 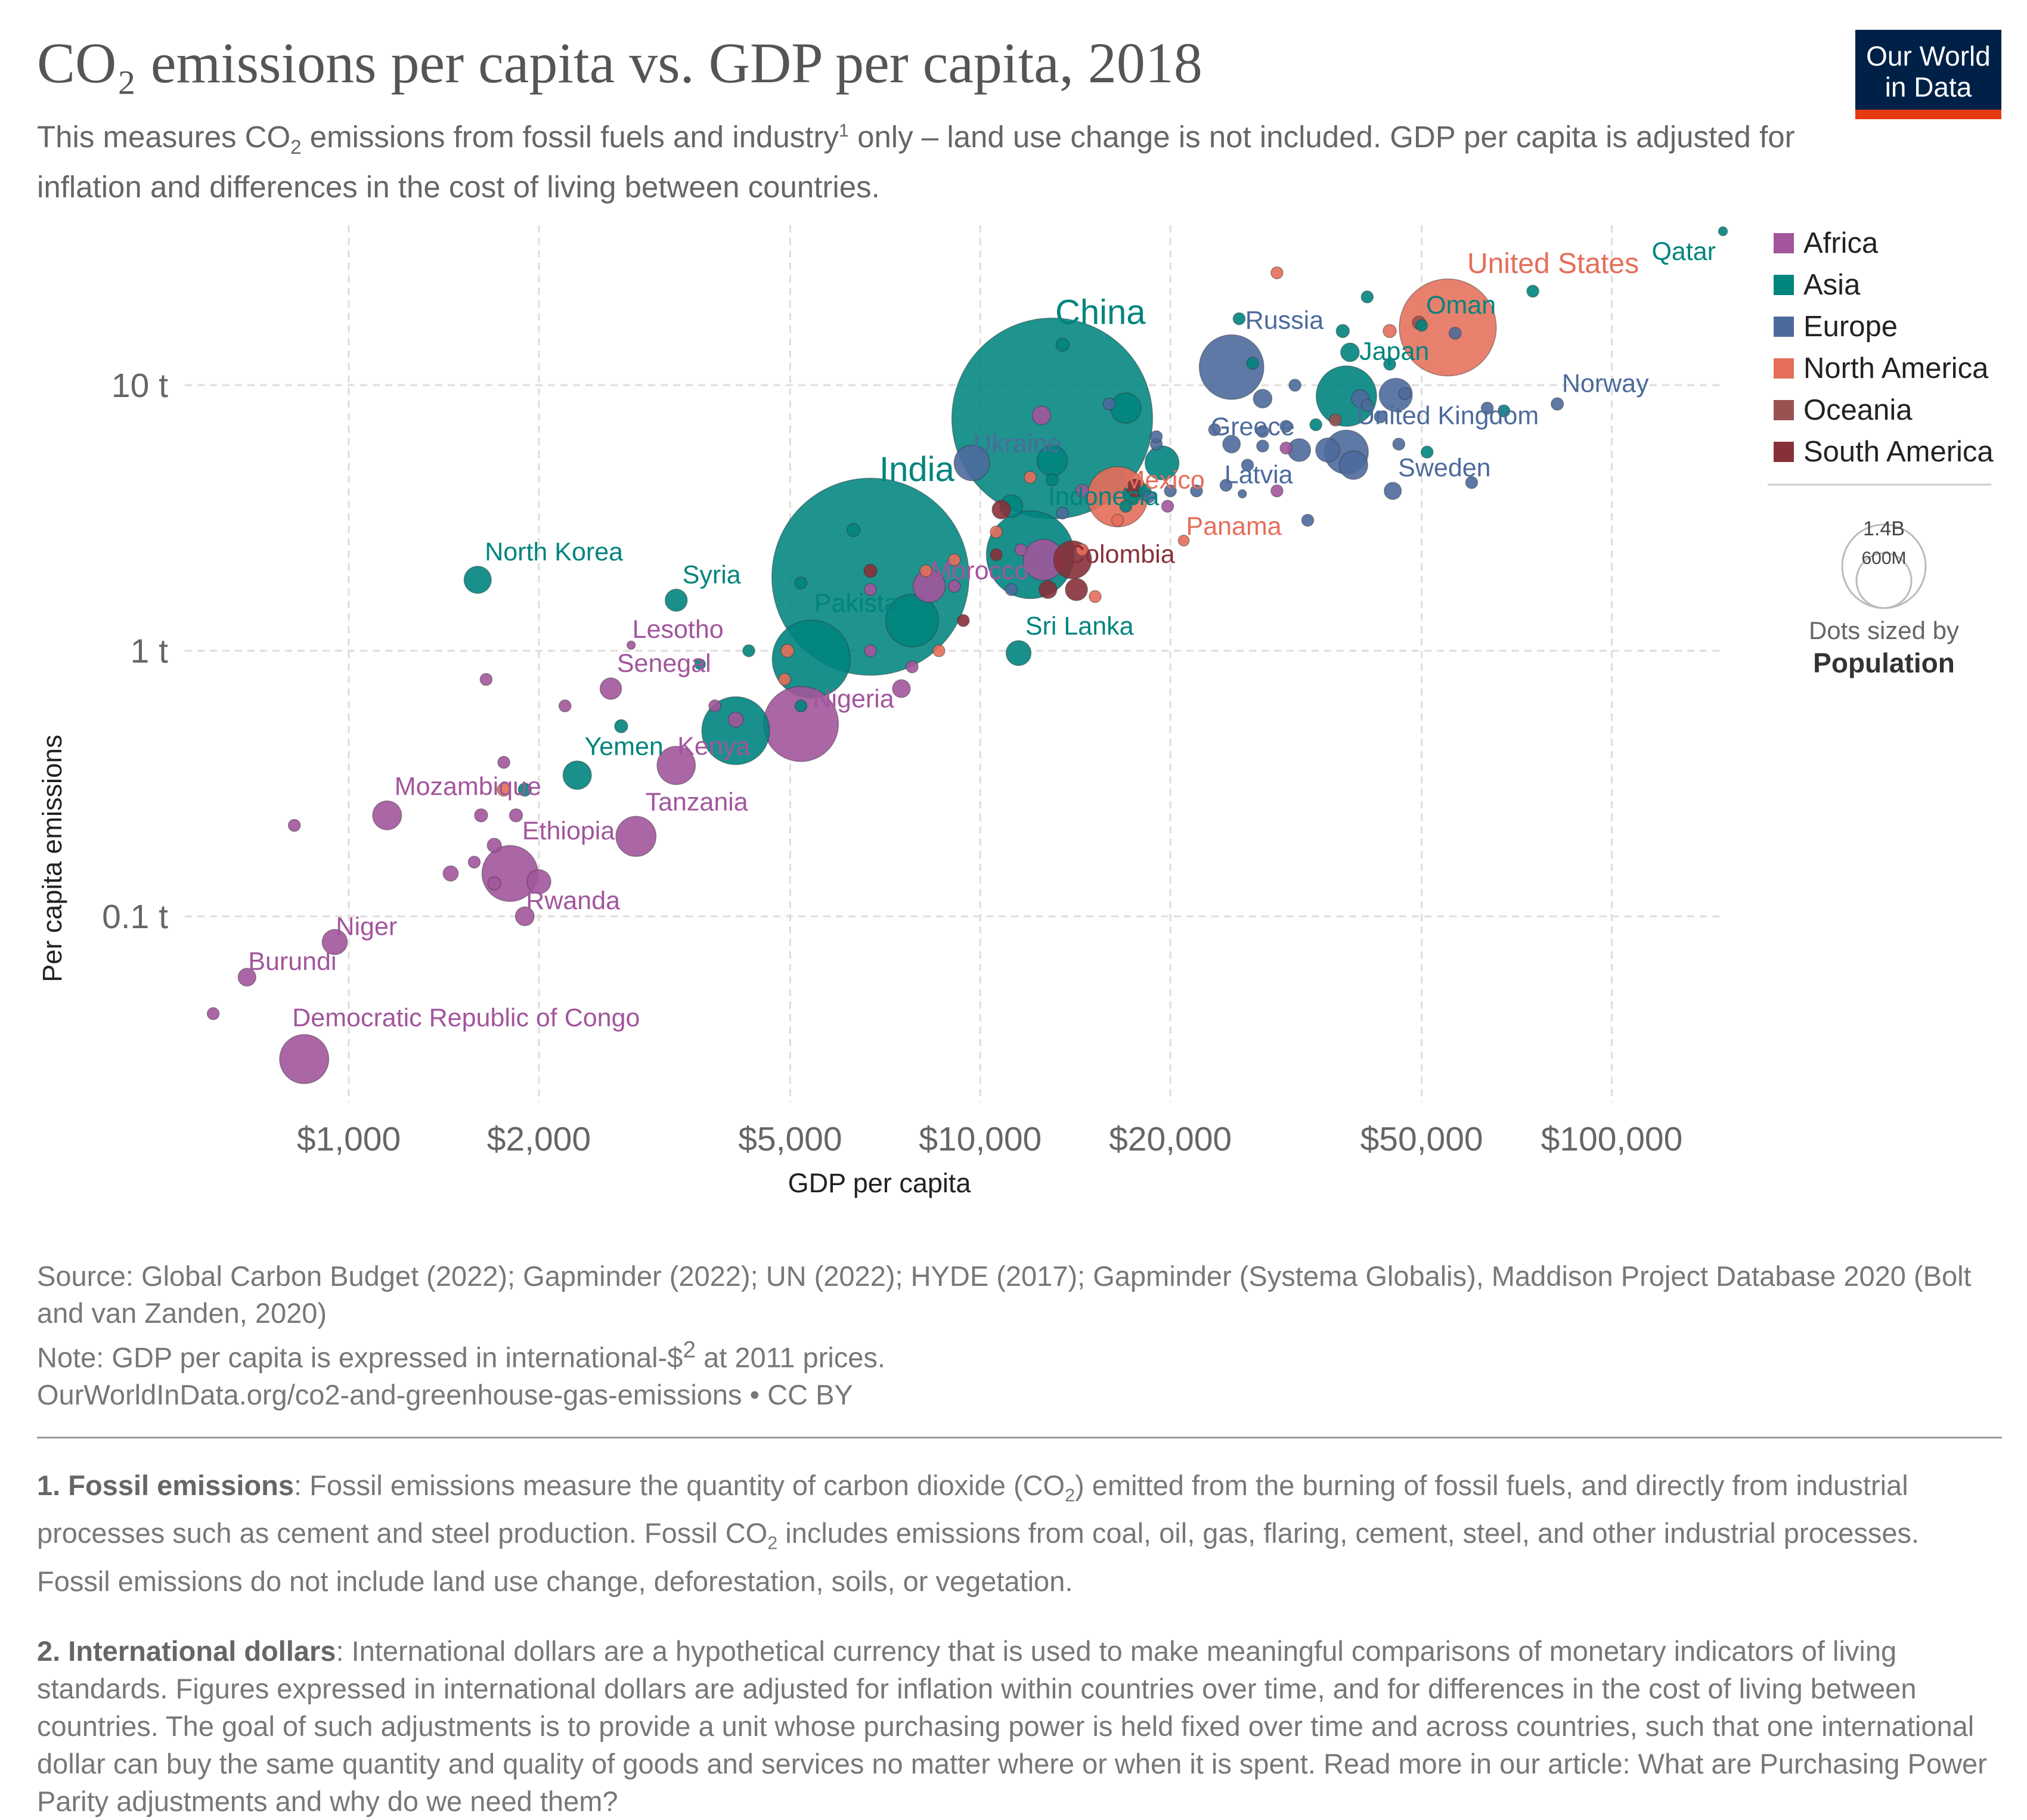 What do you see at coordinates (1898, 452) in the screenshot?
I see `legend-item: South America` at bounding box center [1898, 452].